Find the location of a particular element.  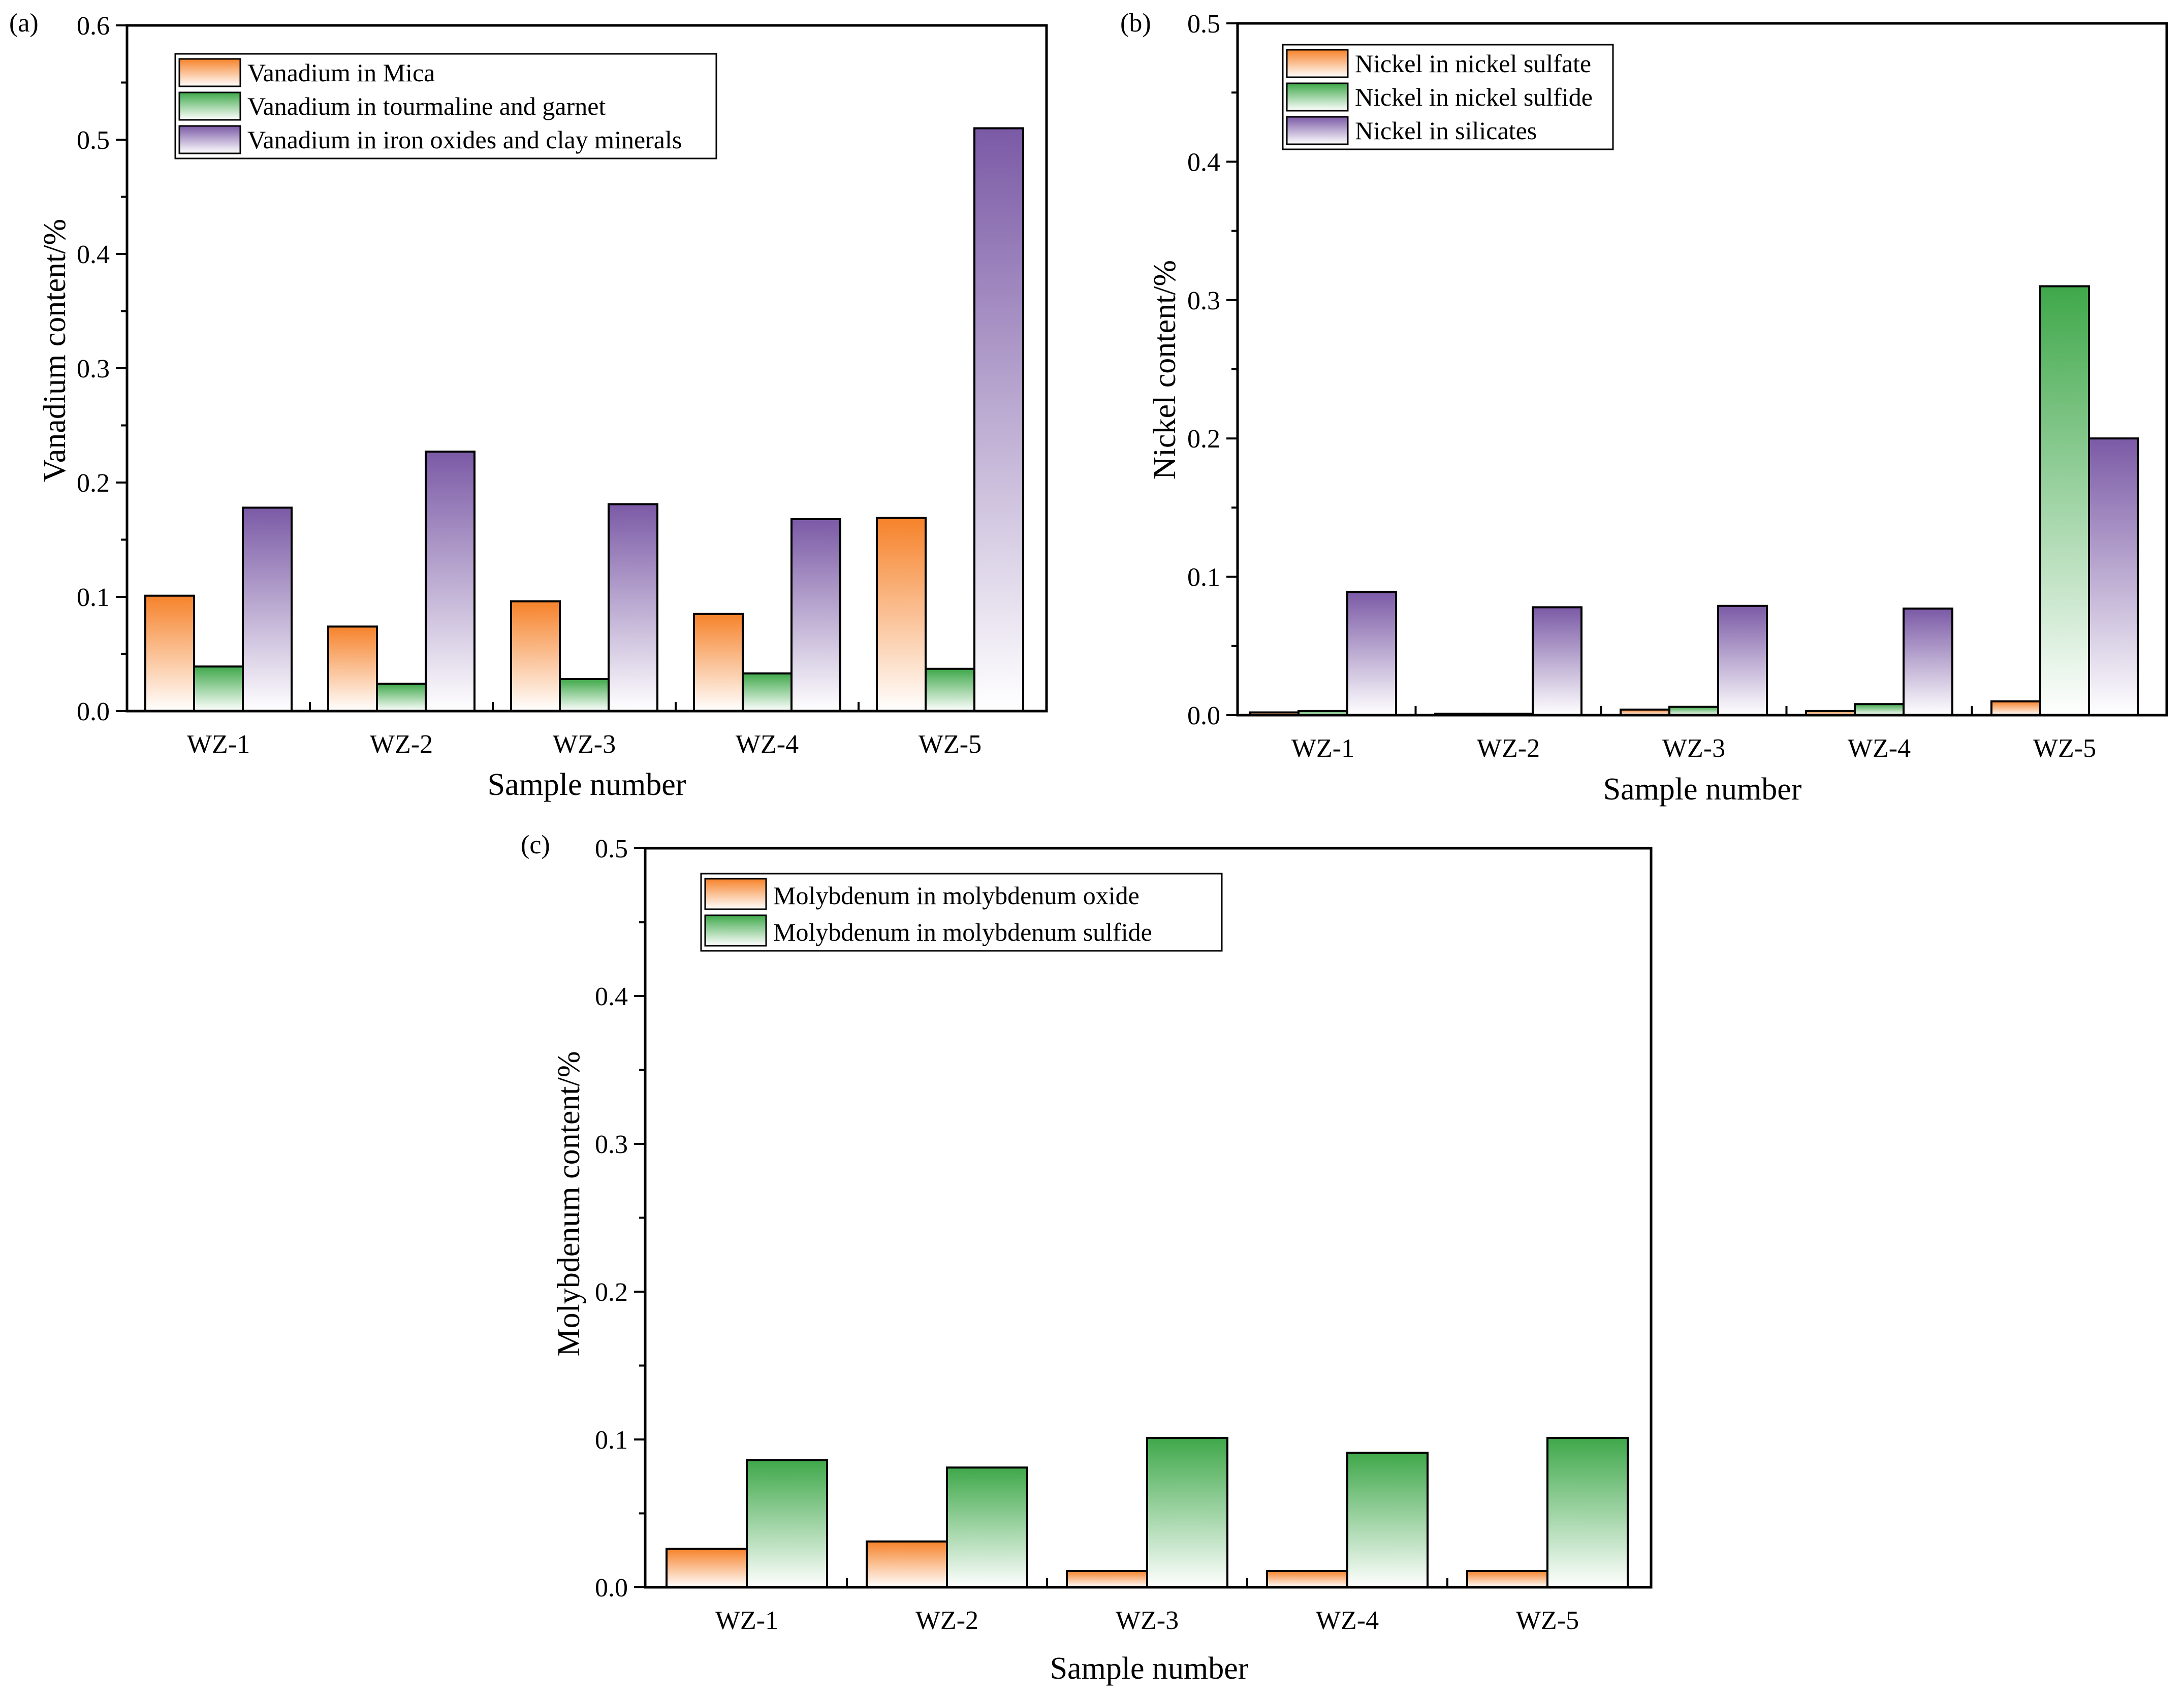

y-axis-title: Nickel content/% is located at coordinates (1165, 369).